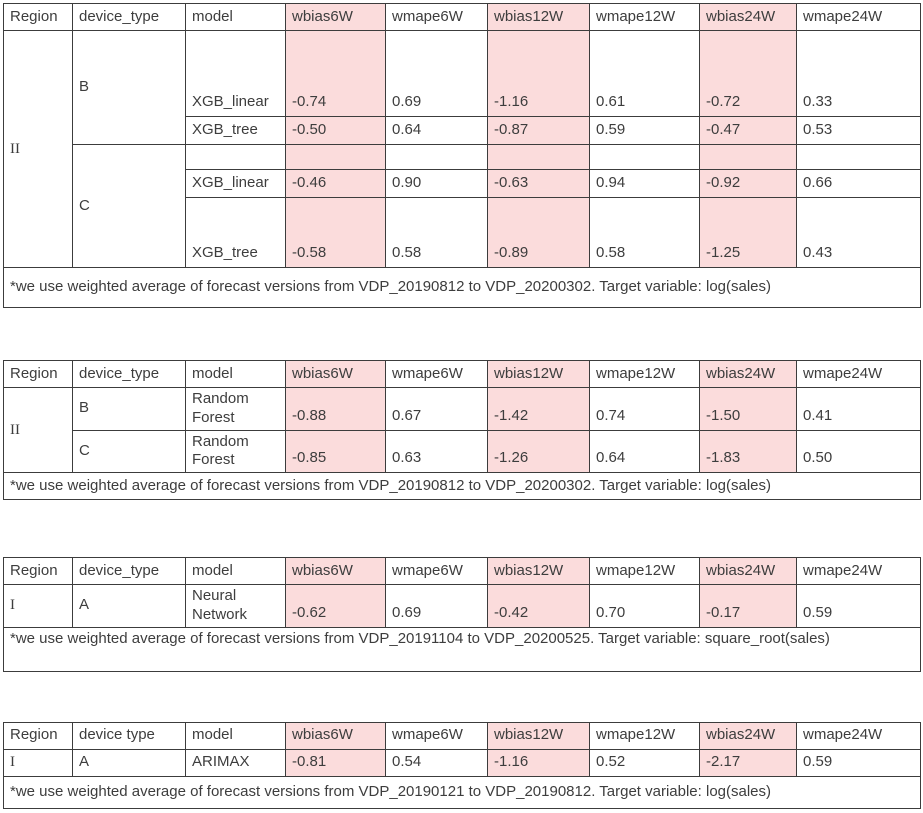 The image size is (923, 813). I want to click on cell-wmape12w: 0.52, so click(644, 762).